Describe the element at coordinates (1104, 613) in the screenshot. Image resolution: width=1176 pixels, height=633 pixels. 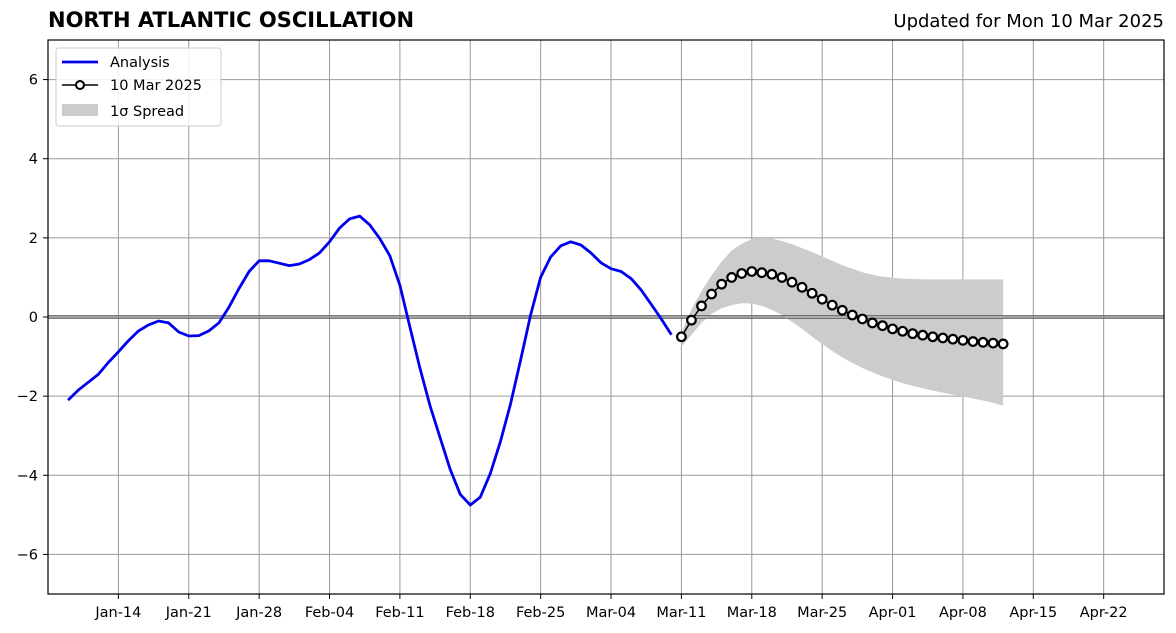
I see `x-tick-label: Apr-22` at that location.